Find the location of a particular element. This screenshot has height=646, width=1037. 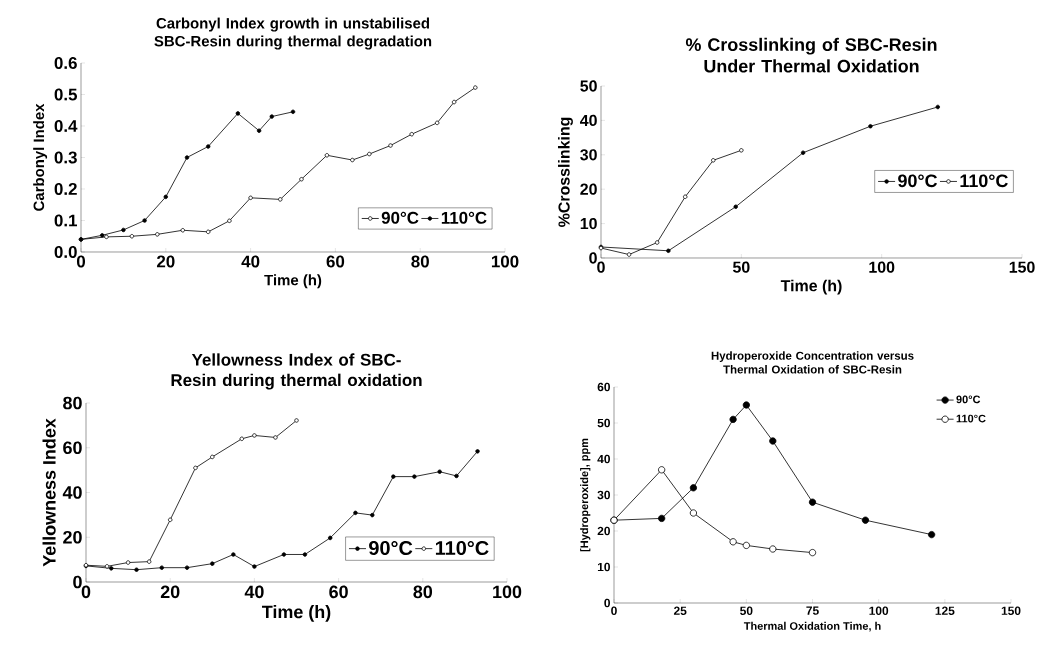

x-tick-label: 25 is located at coordinates (680, 610).